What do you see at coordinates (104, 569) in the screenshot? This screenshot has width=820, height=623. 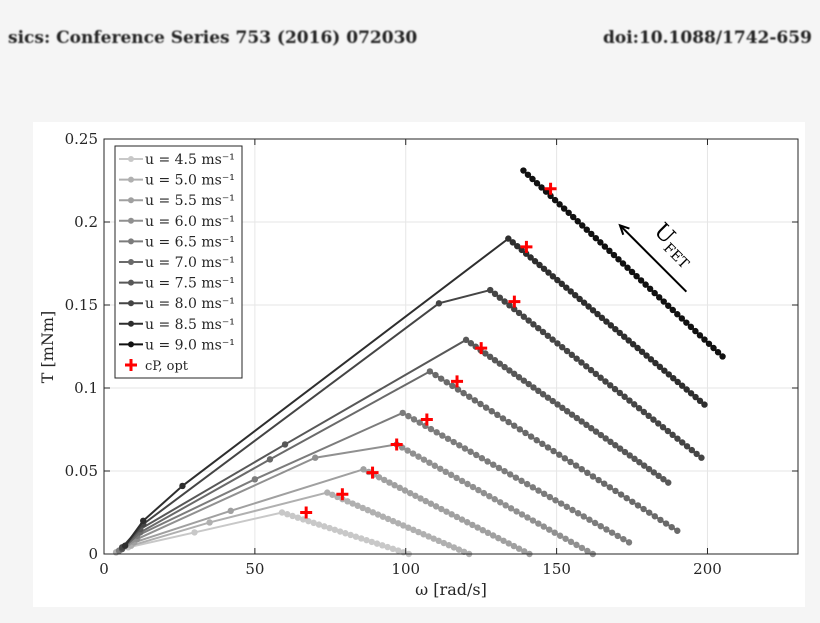 I see `x-tick-label: 0` at bounding box center [104, 569].